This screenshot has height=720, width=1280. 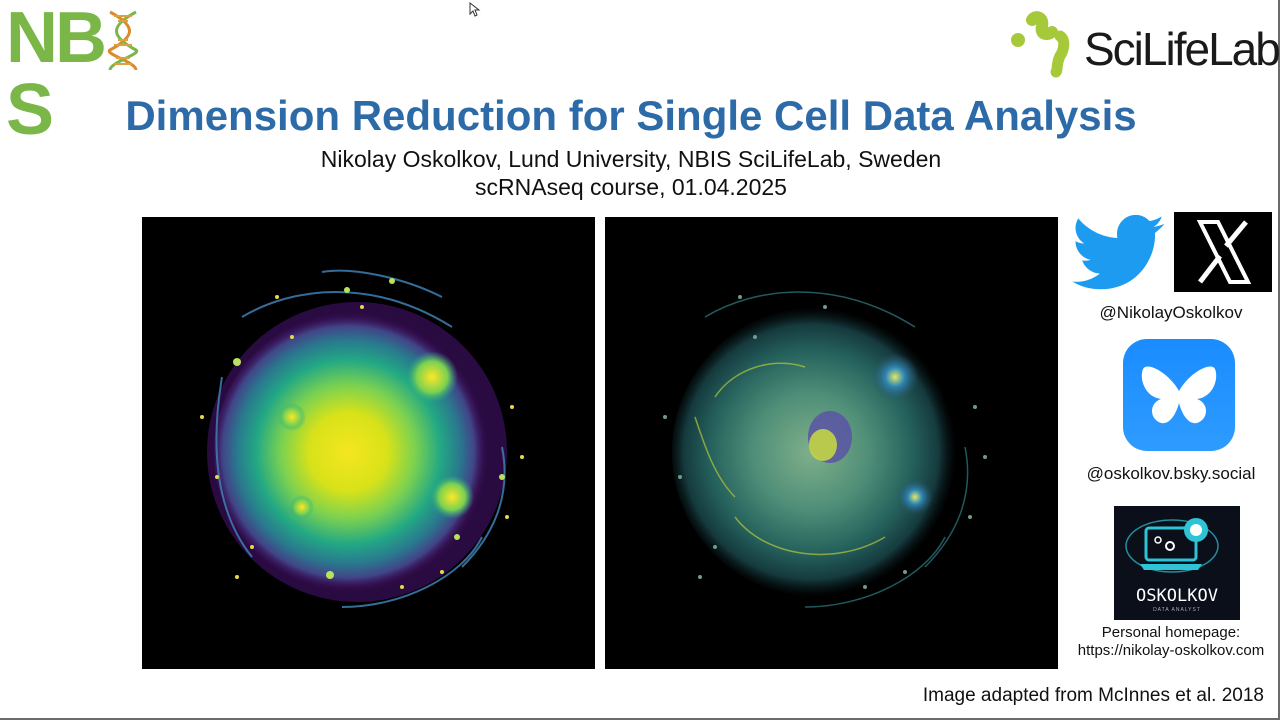 What do you see at coordinates (1179, 395) in the screenshot?
I see `bluesky-butterfly-icon` at bounding box center [1179, 395].